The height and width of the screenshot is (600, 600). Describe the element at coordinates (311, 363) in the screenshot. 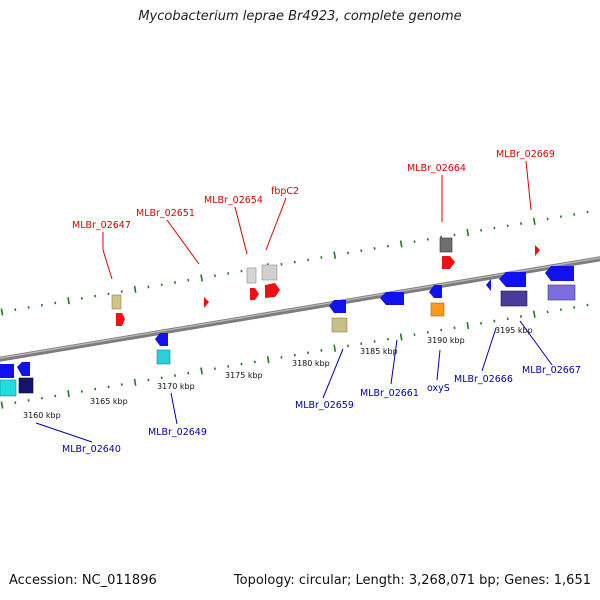

I see `scale-label-3180: 3180 kbp` at that location.